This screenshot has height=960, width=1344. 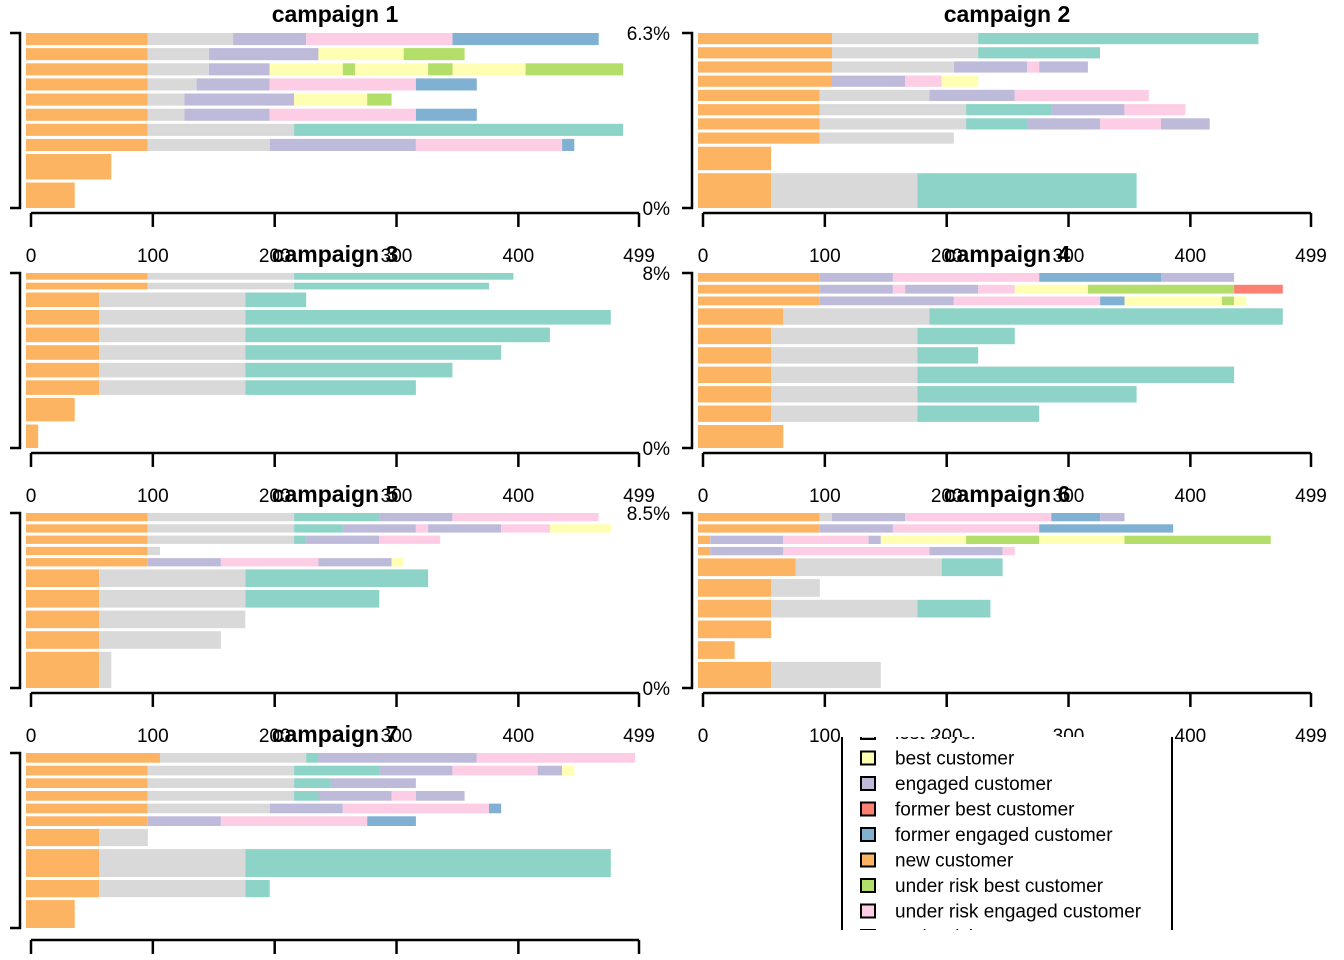 I want to click on panel-title: campaign 5, so click(x=335, y=494).